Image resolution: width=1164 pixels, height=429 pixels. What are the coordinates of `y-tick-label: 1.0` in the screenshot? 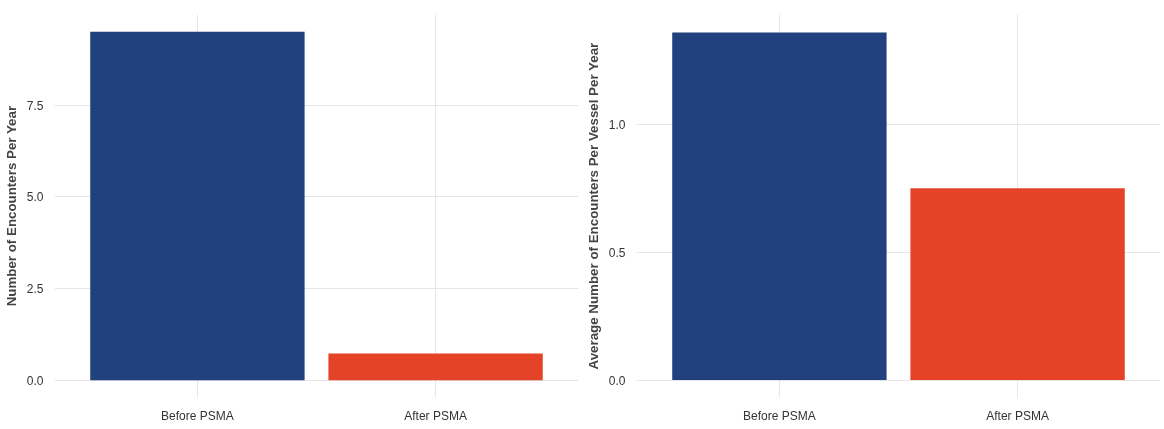 It's located at (617, 124).